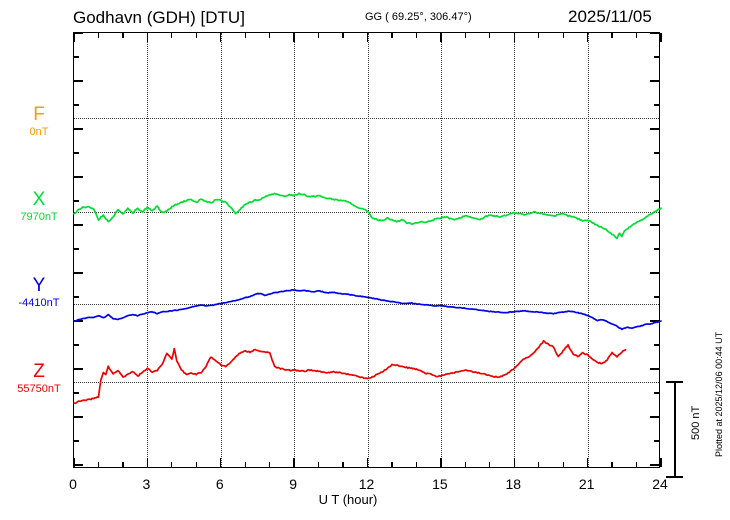 Image resolution: width=730 pixels, height=520 pixels. What do you see at coordinates (440, 484) in the screenshot?
I see `x-tick-label-15: 15` at bounding box center [440, 484].